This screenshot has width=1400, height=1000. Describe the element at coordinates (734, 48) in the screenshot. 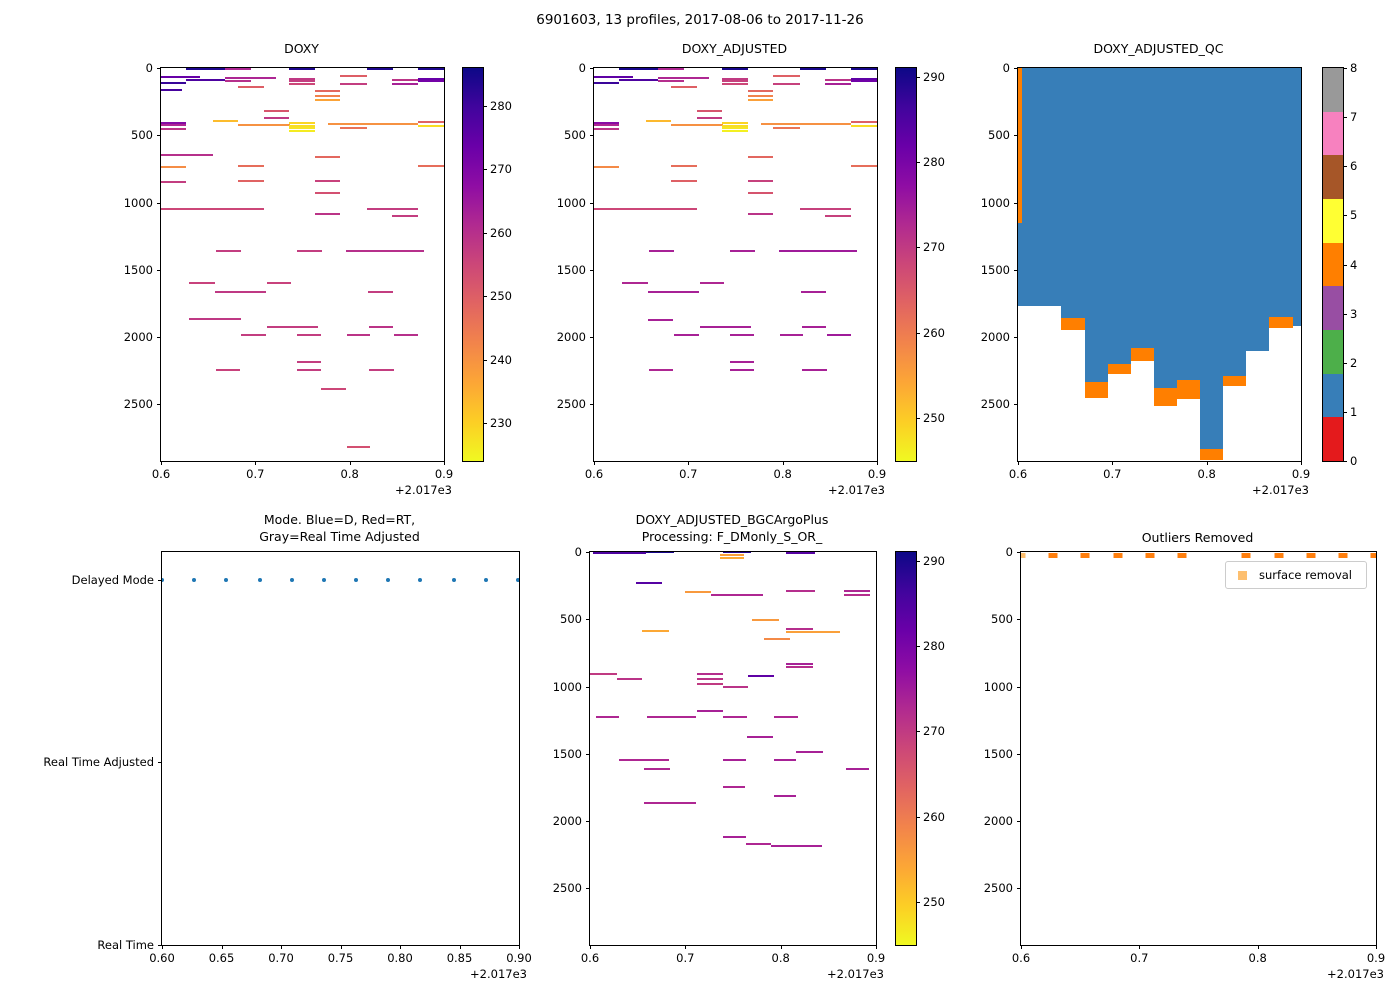

I see `doxy-adjusted-title: DOXY_ADJUSTED` at that location.